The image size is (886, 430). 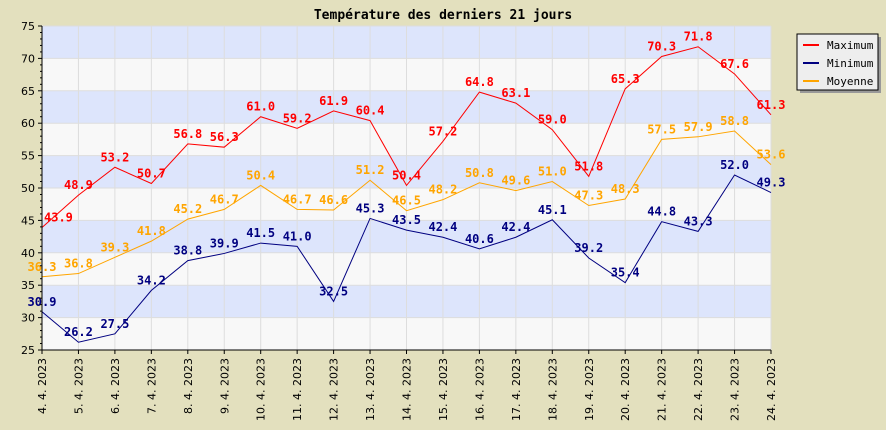 What do you see at coordinates (28, 350) in the screenshot?
I see `y-tick-label: 25` at bounding box center [28, 350].